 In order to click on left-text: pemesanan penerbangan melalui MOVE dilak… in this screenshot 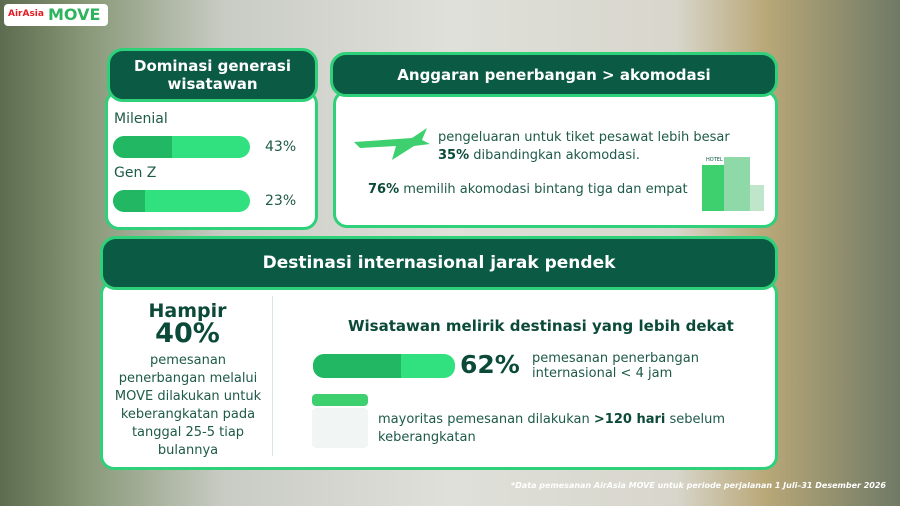, I will do `click(188, 405)`.